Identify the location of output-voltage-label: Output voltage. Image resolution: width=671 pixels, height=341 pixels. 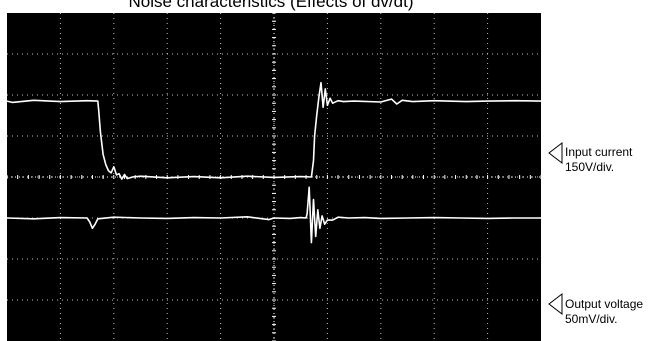
(604, 304).